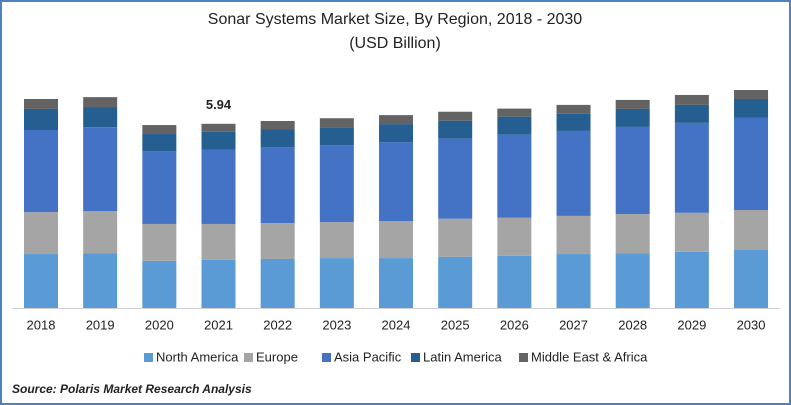 Image resolution: width=791 pixels, height=405 pixels. What do you see at coordinates (691, 324) in the screenshot?
I see `x-tick-label: 2029` at bounding box center [691, 324].